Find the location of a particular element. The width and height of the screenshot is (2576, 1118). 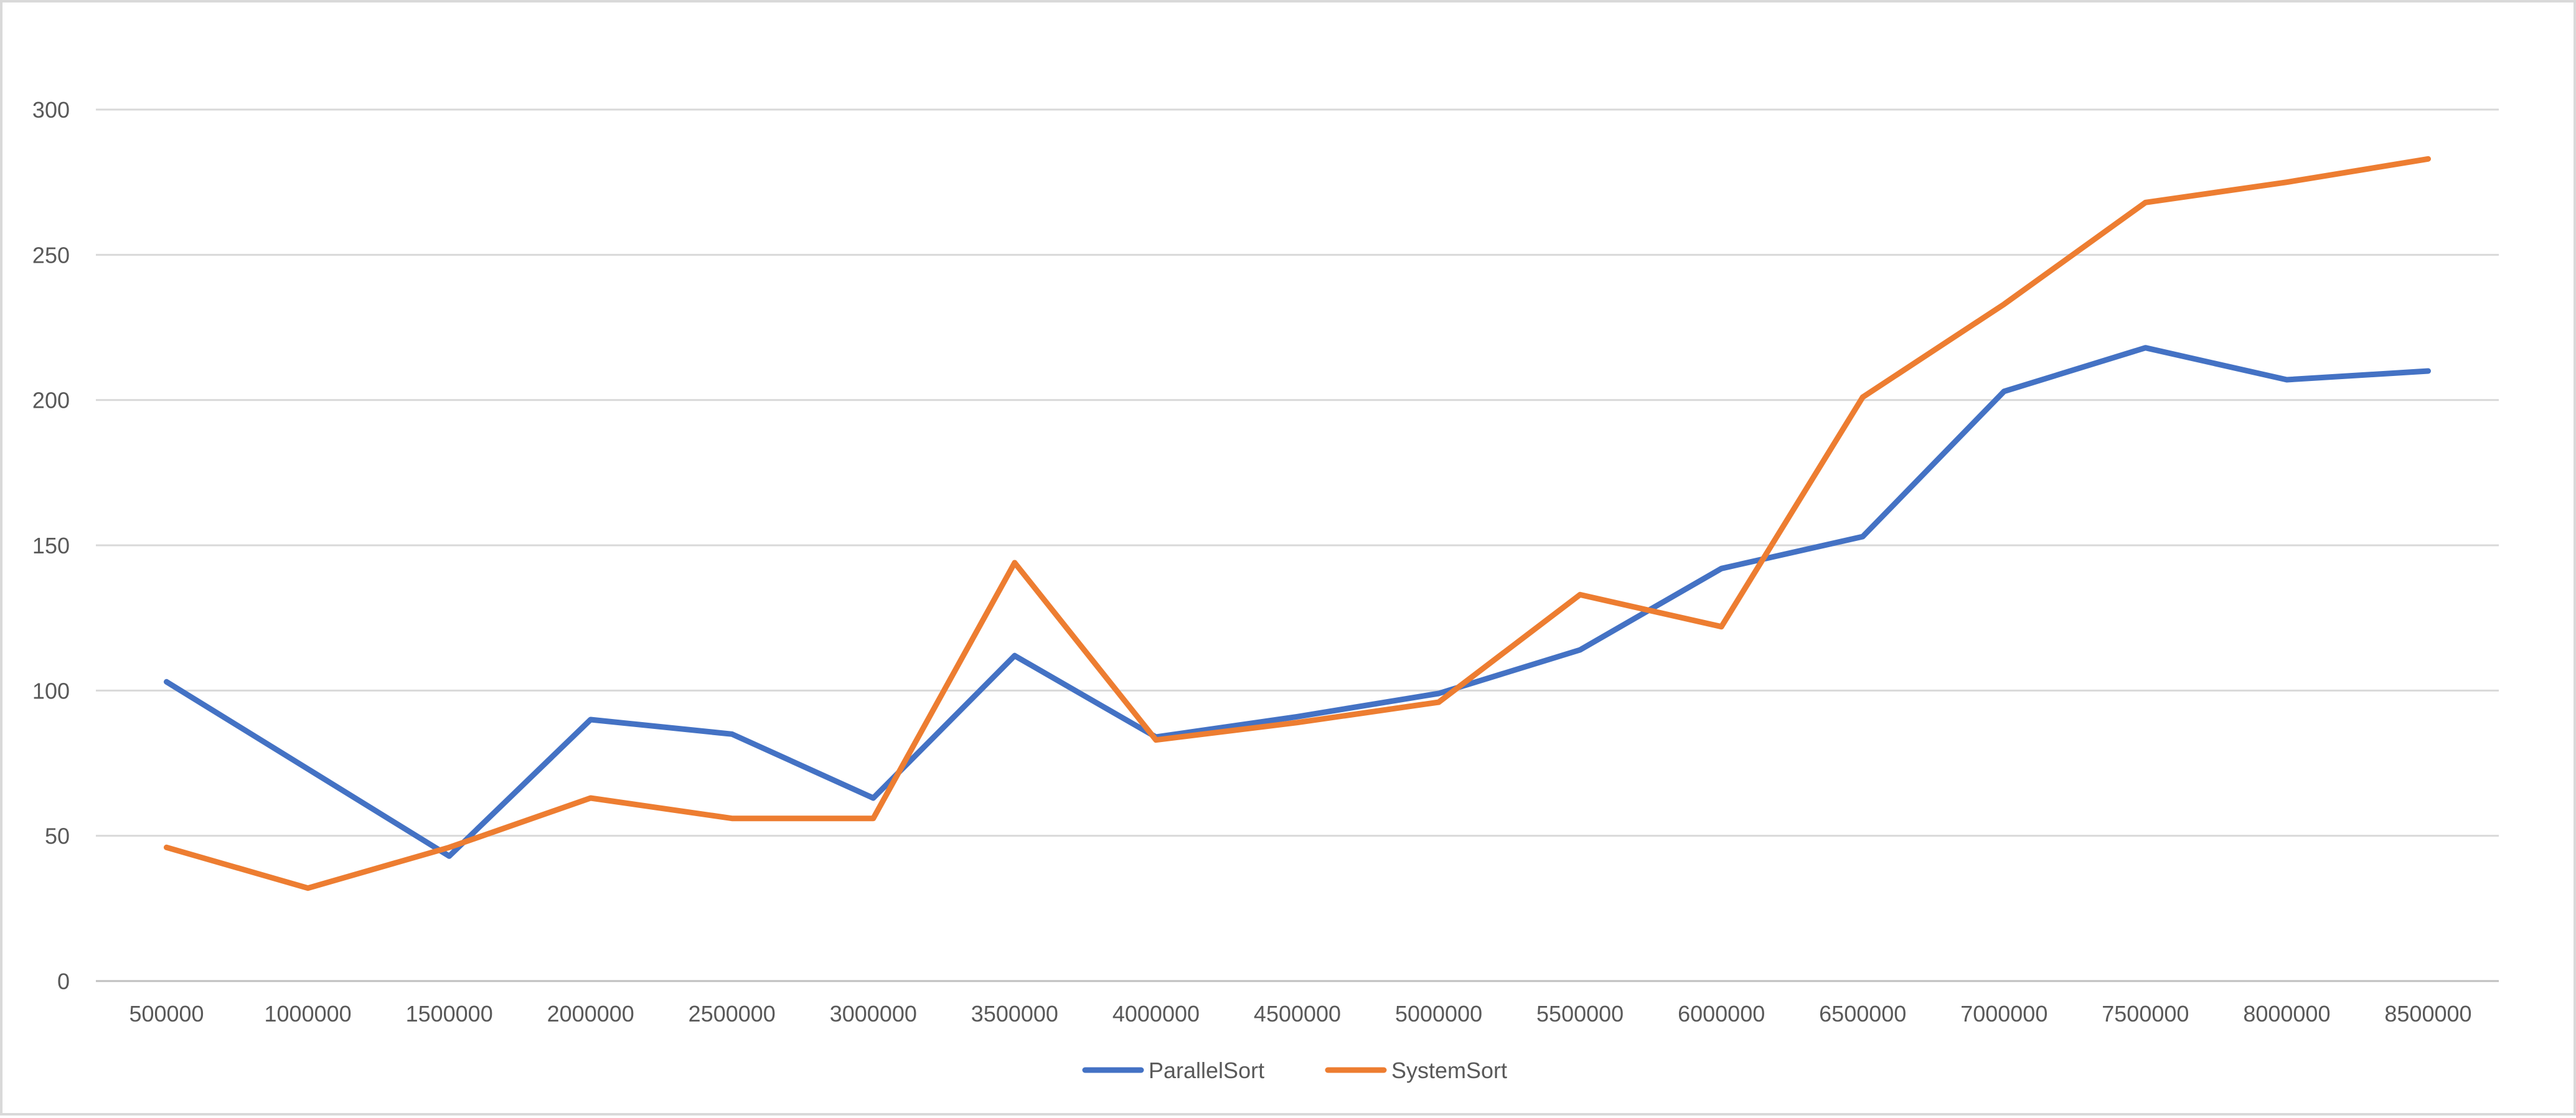

legend: ParallelSort SystemSort is located at coordinates (1294, 1070).